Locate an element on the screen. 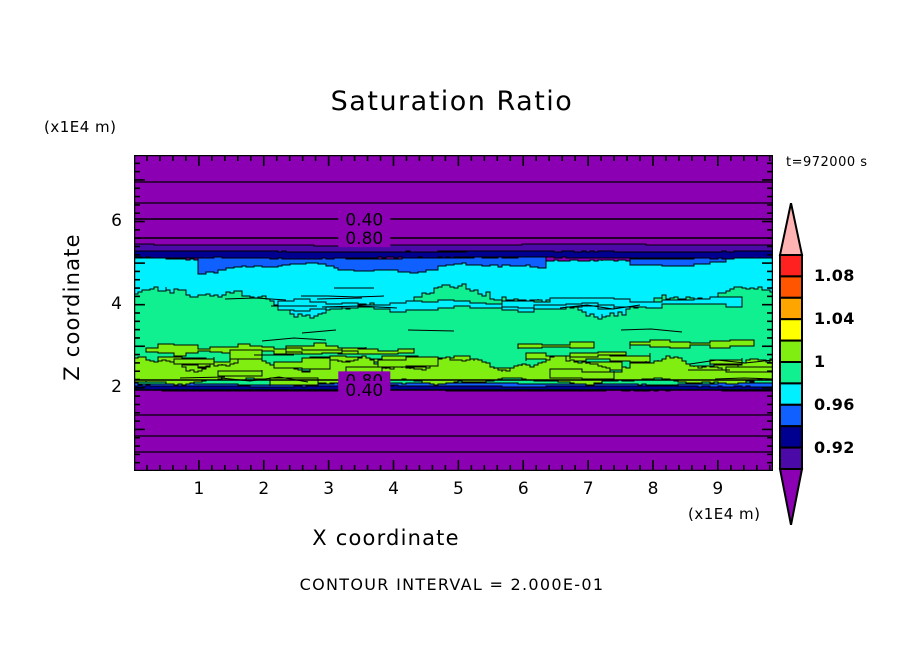 Image resolution: width=904 pixels, height=654 pixels. x-tick-label: 9 is located at coordinates (718, 489).